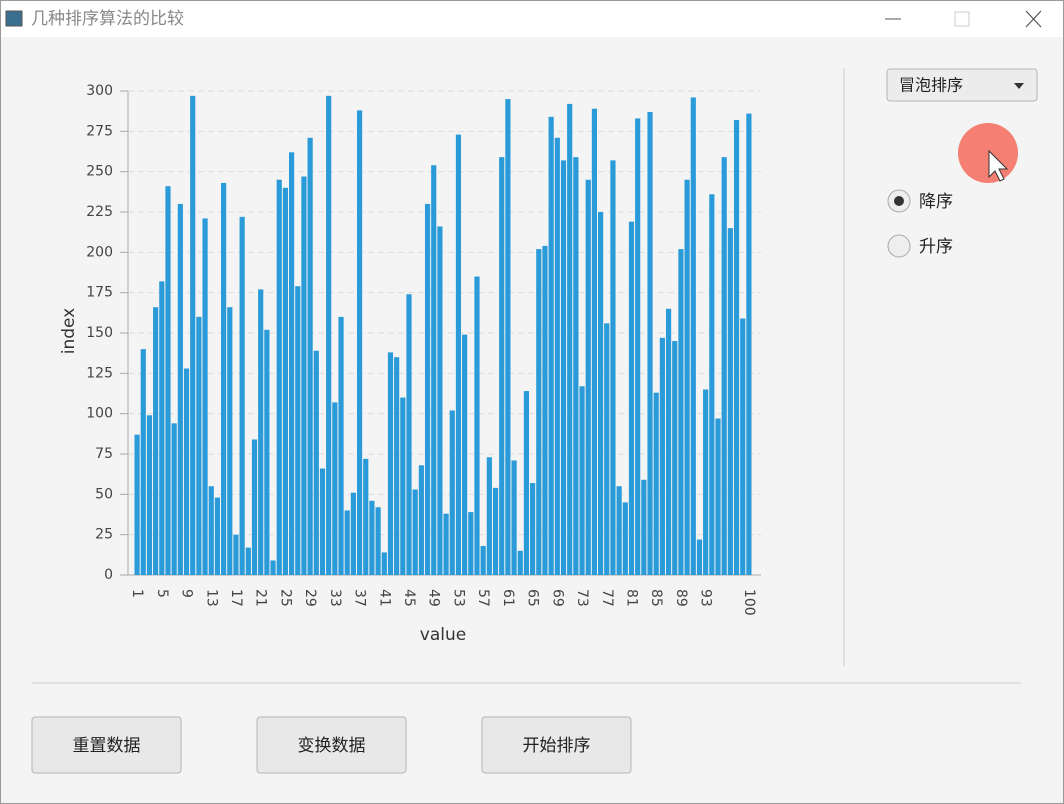 This screenshot has width=1064, height=804. I want to click on button-label: 变换数据, so click(332, 746).